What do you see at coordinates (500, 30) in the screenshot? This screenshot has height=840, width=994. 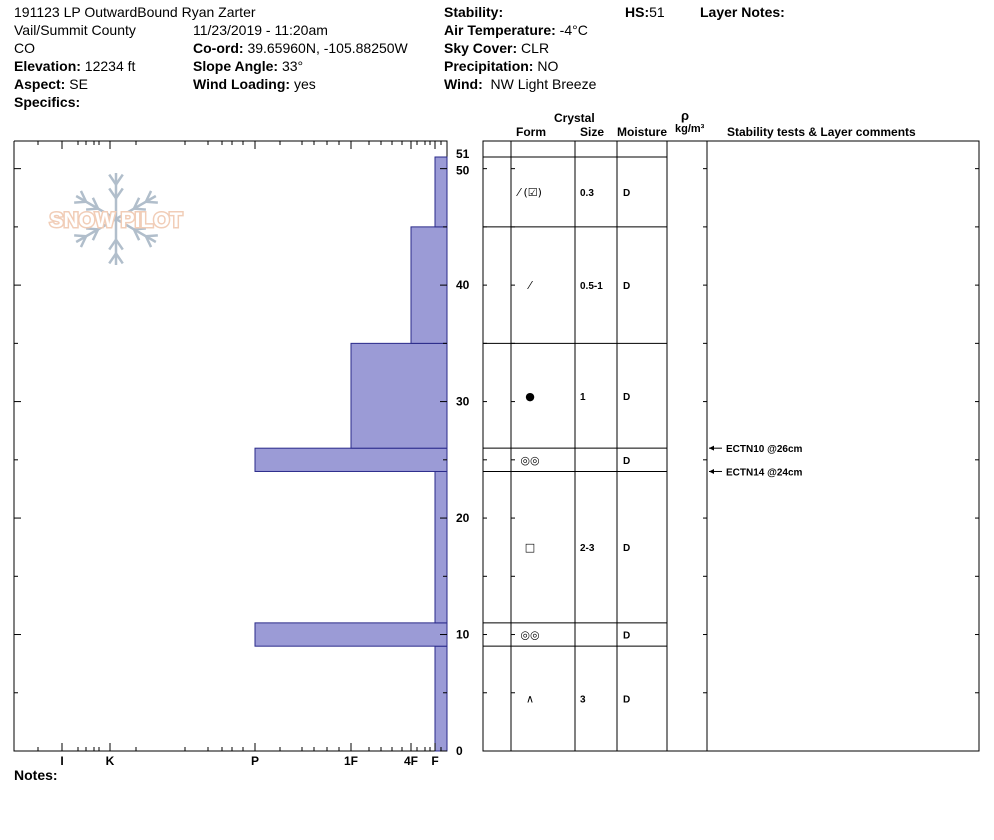 I see `air-temp-label: Air Temperature:` at bounding box center [500, 30].